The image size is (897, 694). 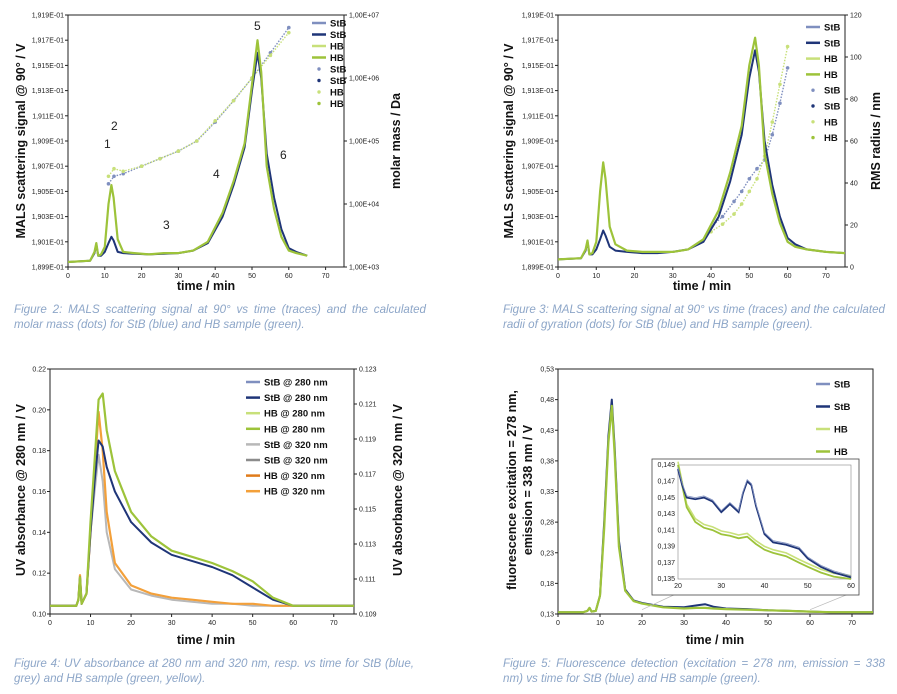 I want to click on y2-tick-label: 1,00E+05, so click(x=364, y=142).